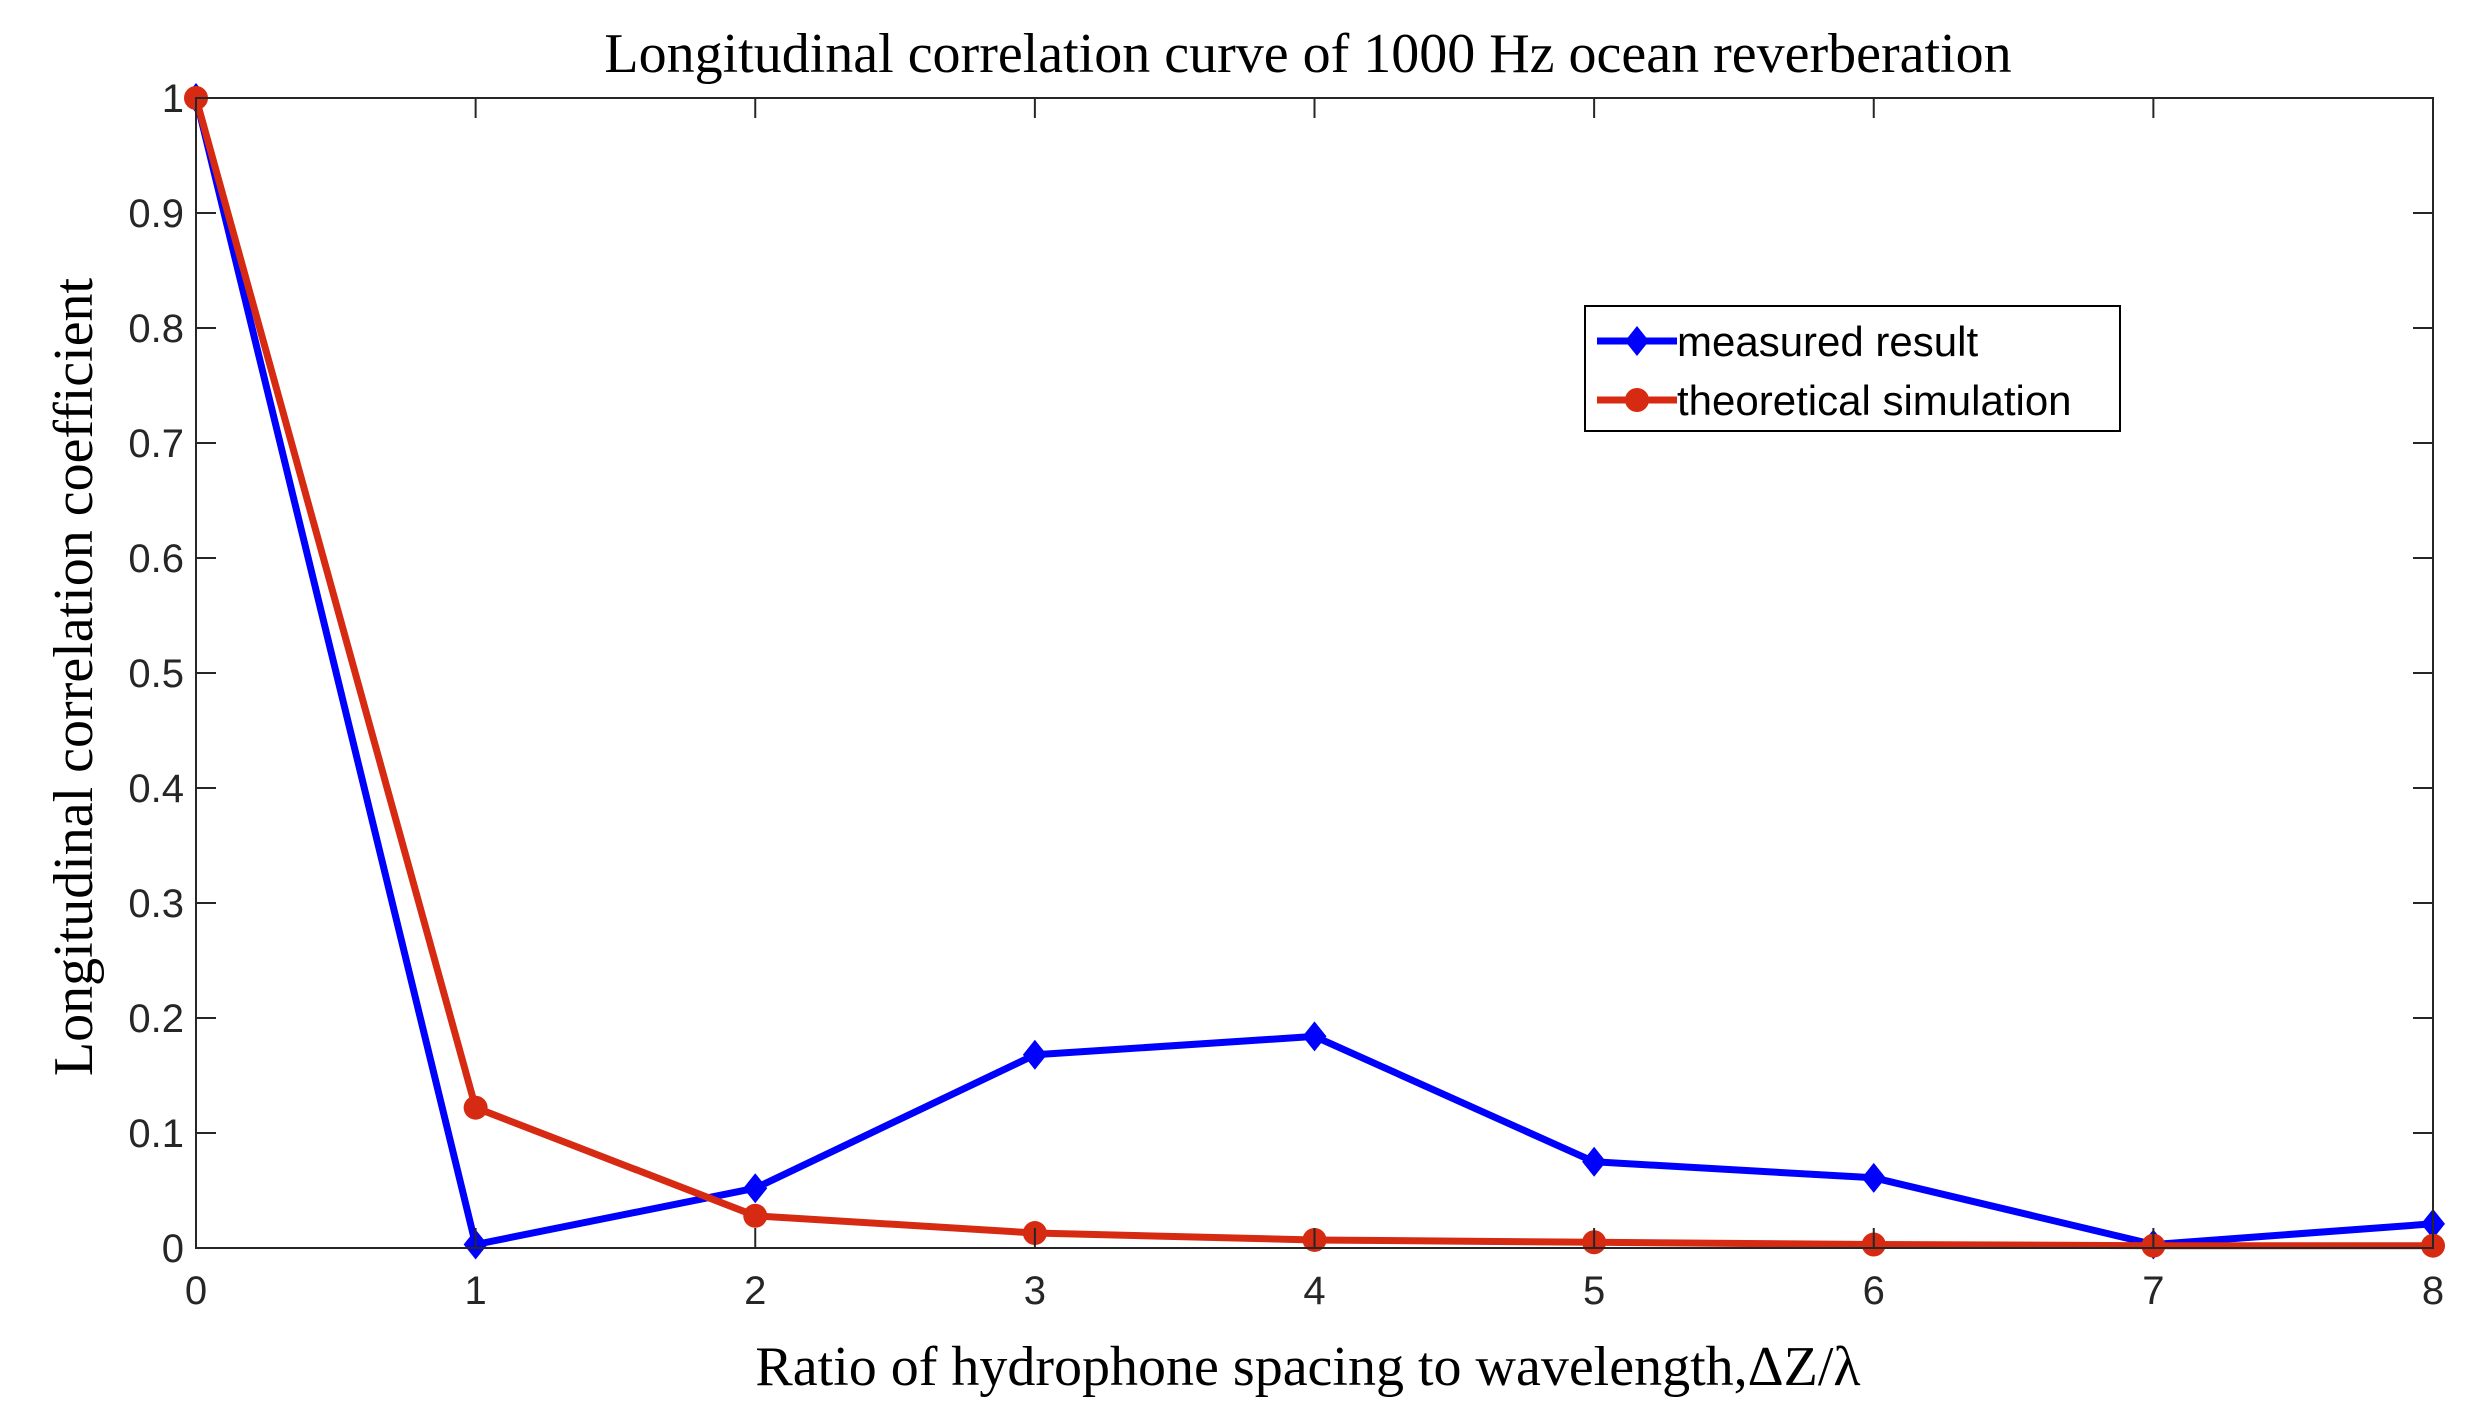 Image resolution: width=2473 pixels, height=1413 pixels. What do you see at coordinates (156, 329) in the screenshot?
I see `y-tick-label: 0.8` at bounding box center [156, 329].